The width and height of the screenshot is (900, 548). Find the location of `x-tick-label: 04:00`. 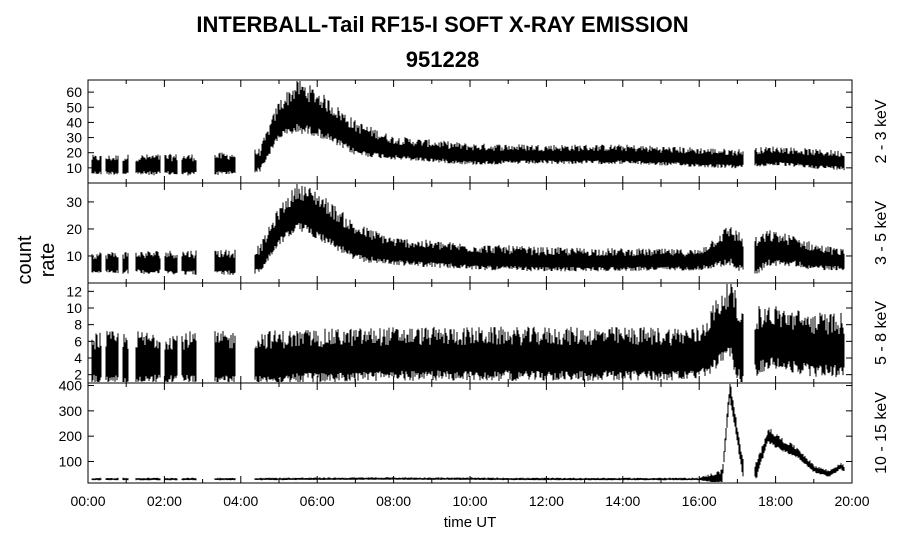

x-tick-label: 04:00 is located at coordinates (240, 501).